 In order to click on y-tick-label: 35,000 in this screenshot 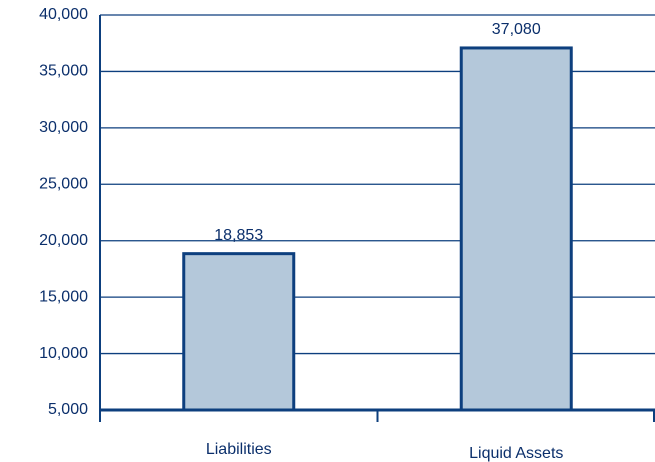, I will do `click(63, 71)`.